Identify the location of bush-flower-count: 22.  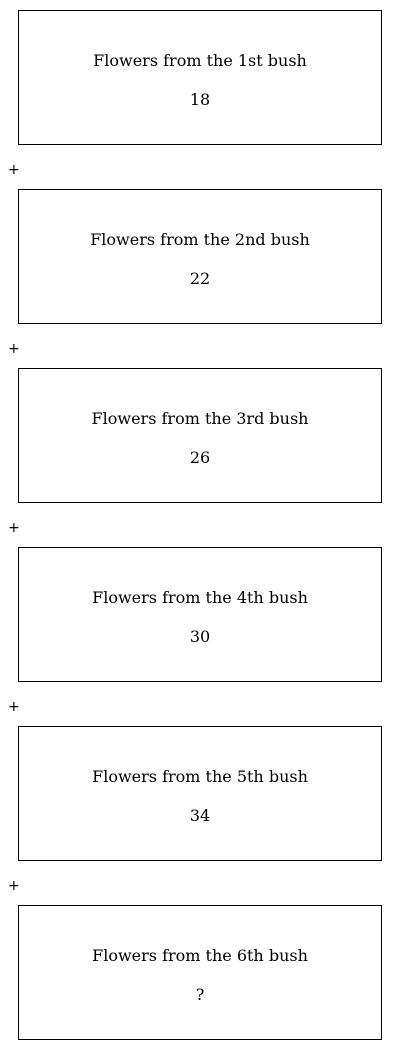
(200, 278).